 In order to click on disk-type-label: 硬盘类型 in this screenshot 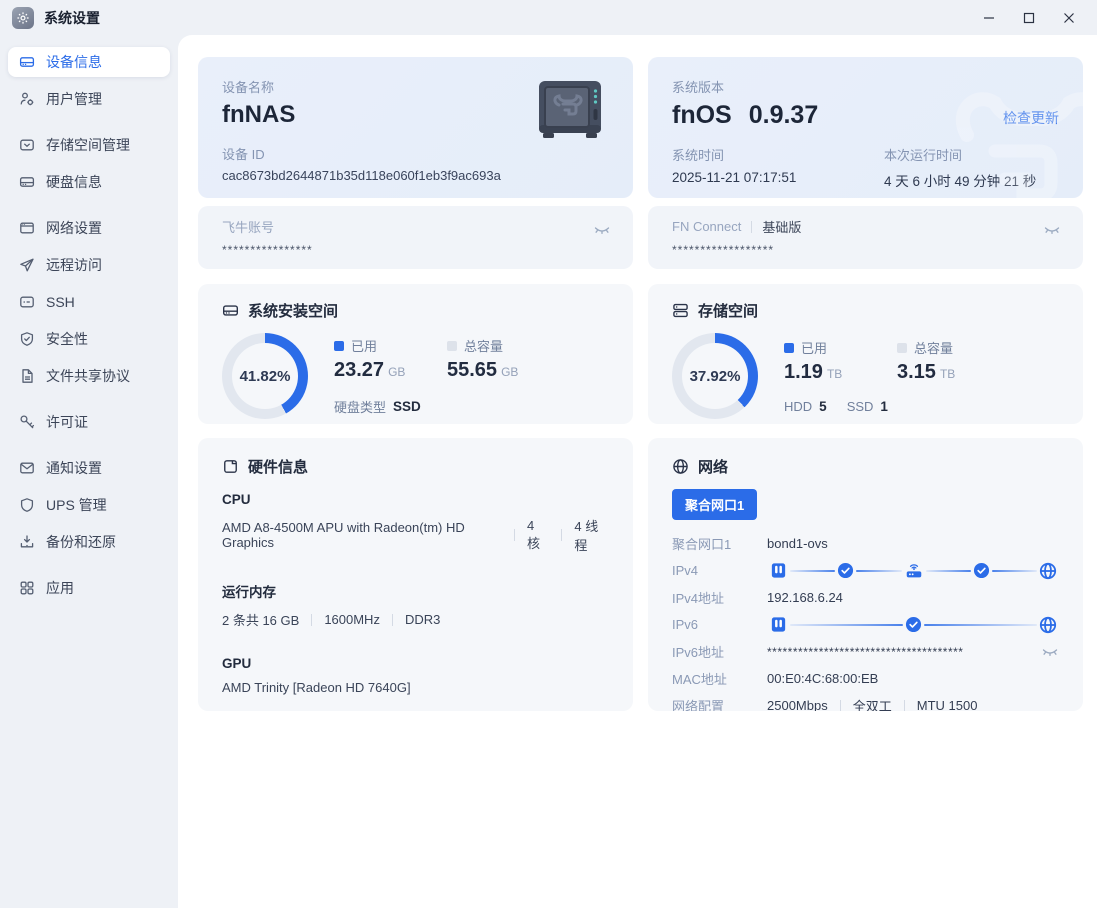, I will do `click(360, 407)`.